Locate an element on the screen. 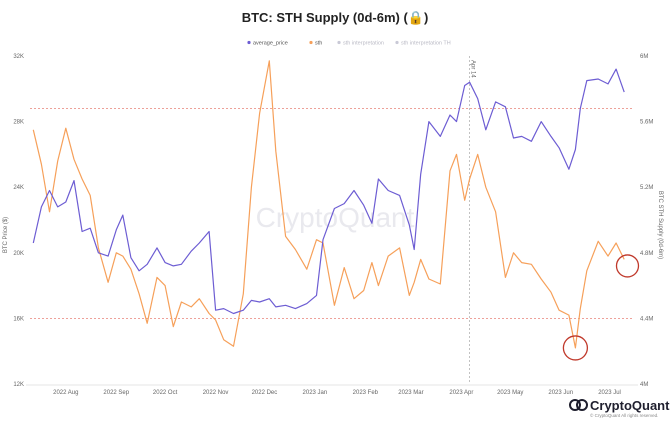 The image size is (670, 422). x-tick-label-2: 2022 Oct is located at coordinates (165, 393).